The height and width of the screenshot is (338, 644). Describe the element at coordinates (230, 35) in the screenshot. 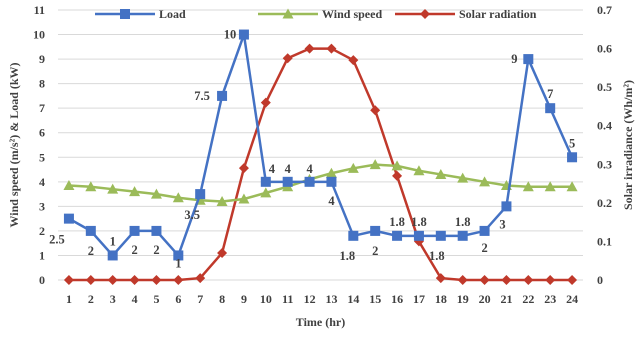

I see `load-data-label: 10` at that location.